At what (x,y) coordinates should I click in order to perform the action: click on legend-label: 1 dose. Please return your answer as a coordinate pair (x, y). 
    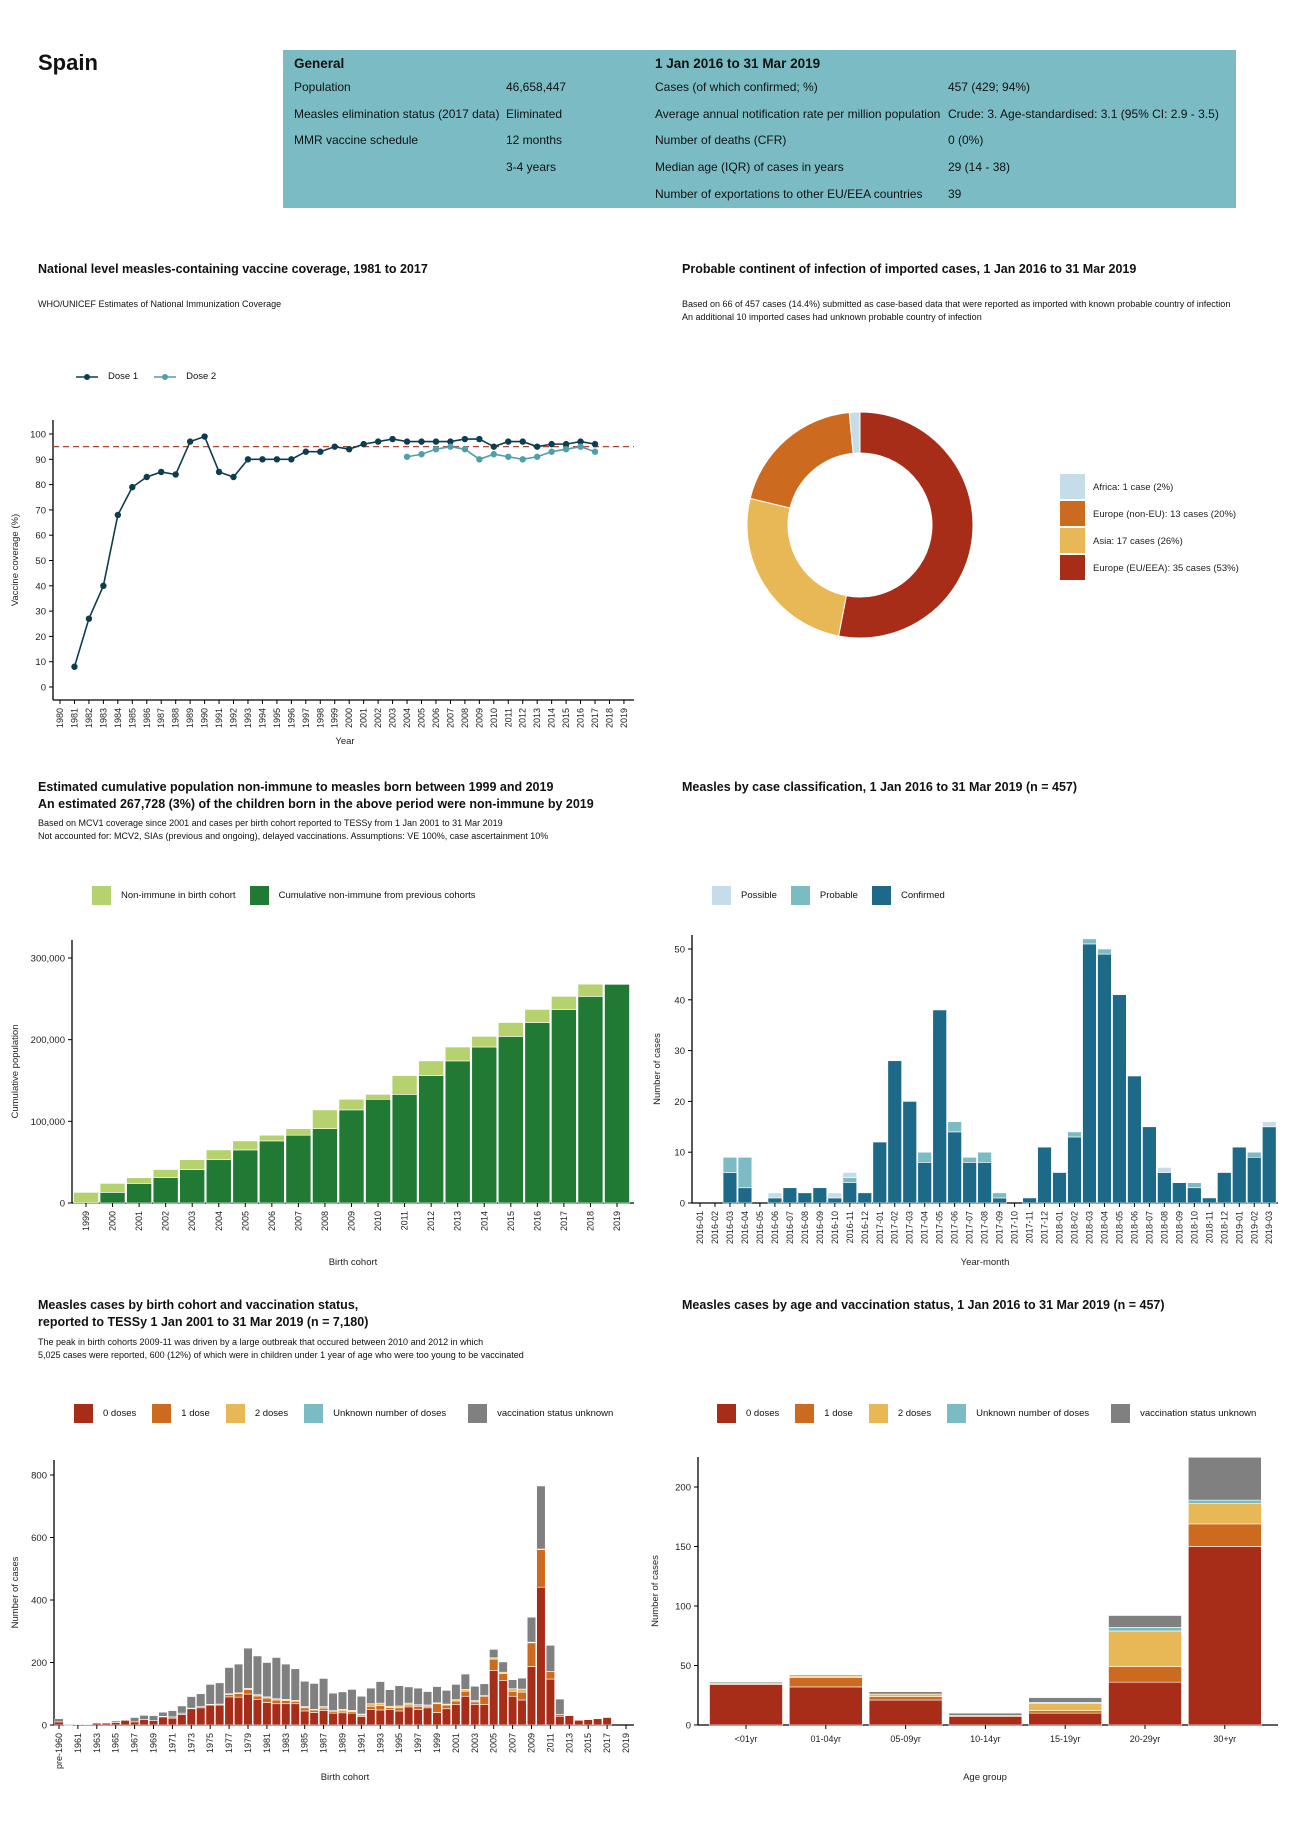
    Looking at the image, I should click on (195, 1413).